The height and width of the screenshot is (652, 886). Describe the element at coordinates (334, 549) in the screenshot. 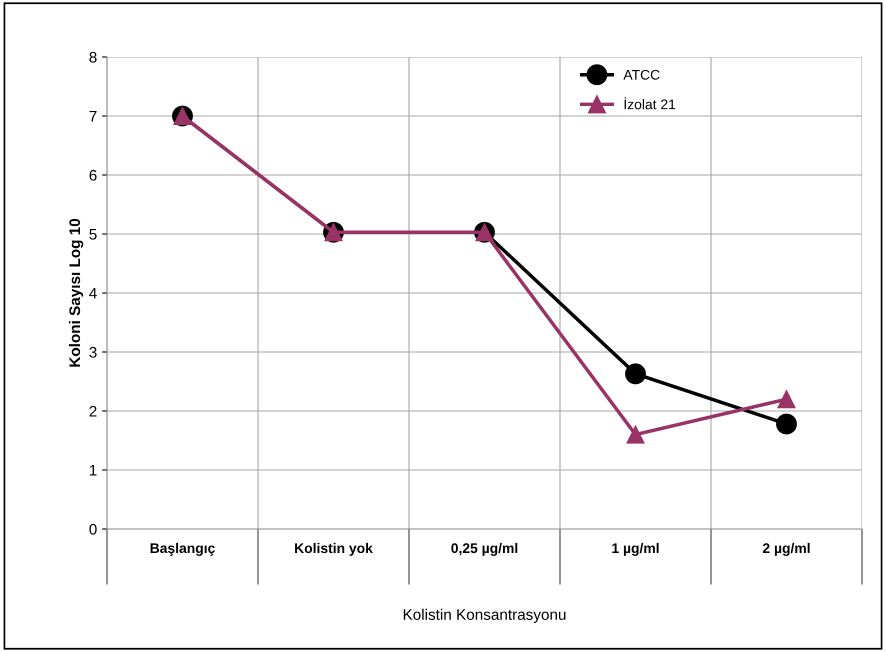

I see `x-tick-label: Kolistin yok` at that location.